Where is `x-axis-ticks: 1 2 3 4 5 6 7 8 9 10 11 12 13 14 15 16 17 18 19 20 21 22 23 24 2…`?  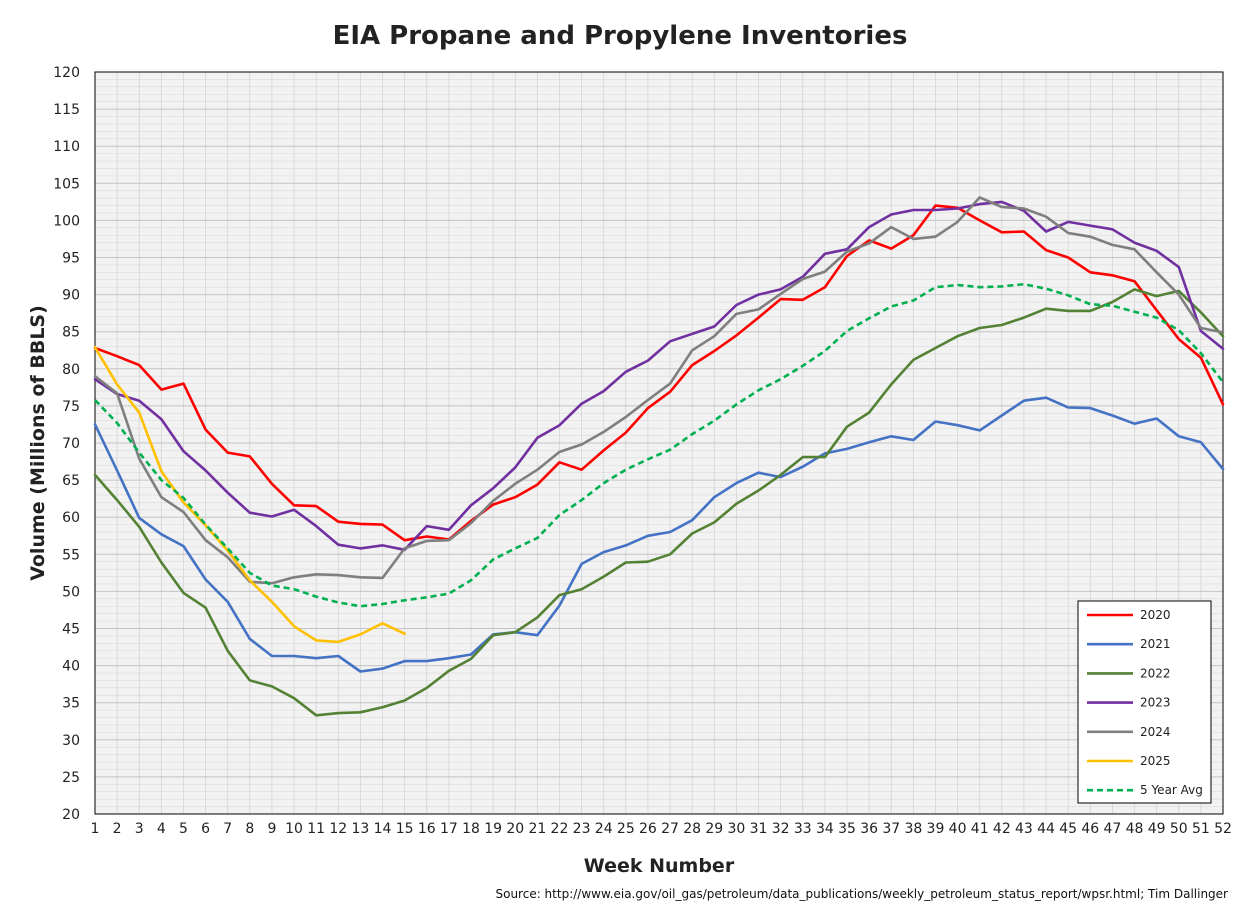
x-axis-ticks: 1 2 3 4 5 6 7 8 9 10 11 12 13 14 15 16 17 18 19 20 21 22 23 24 2… is located at coordinates (661, 829).